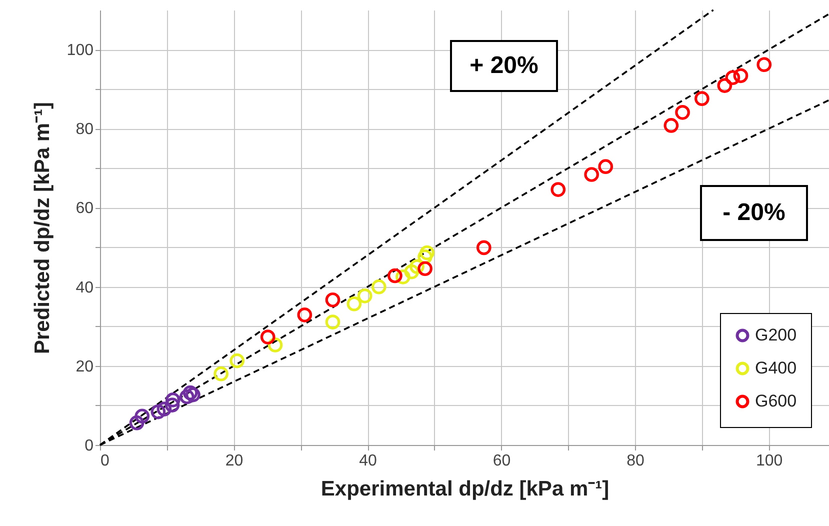 The height and width of the screenshot is (526, 829). Describe the element at coordinates (769, 461) in the screenshot. I see `x-tick-label: 100` at that location.